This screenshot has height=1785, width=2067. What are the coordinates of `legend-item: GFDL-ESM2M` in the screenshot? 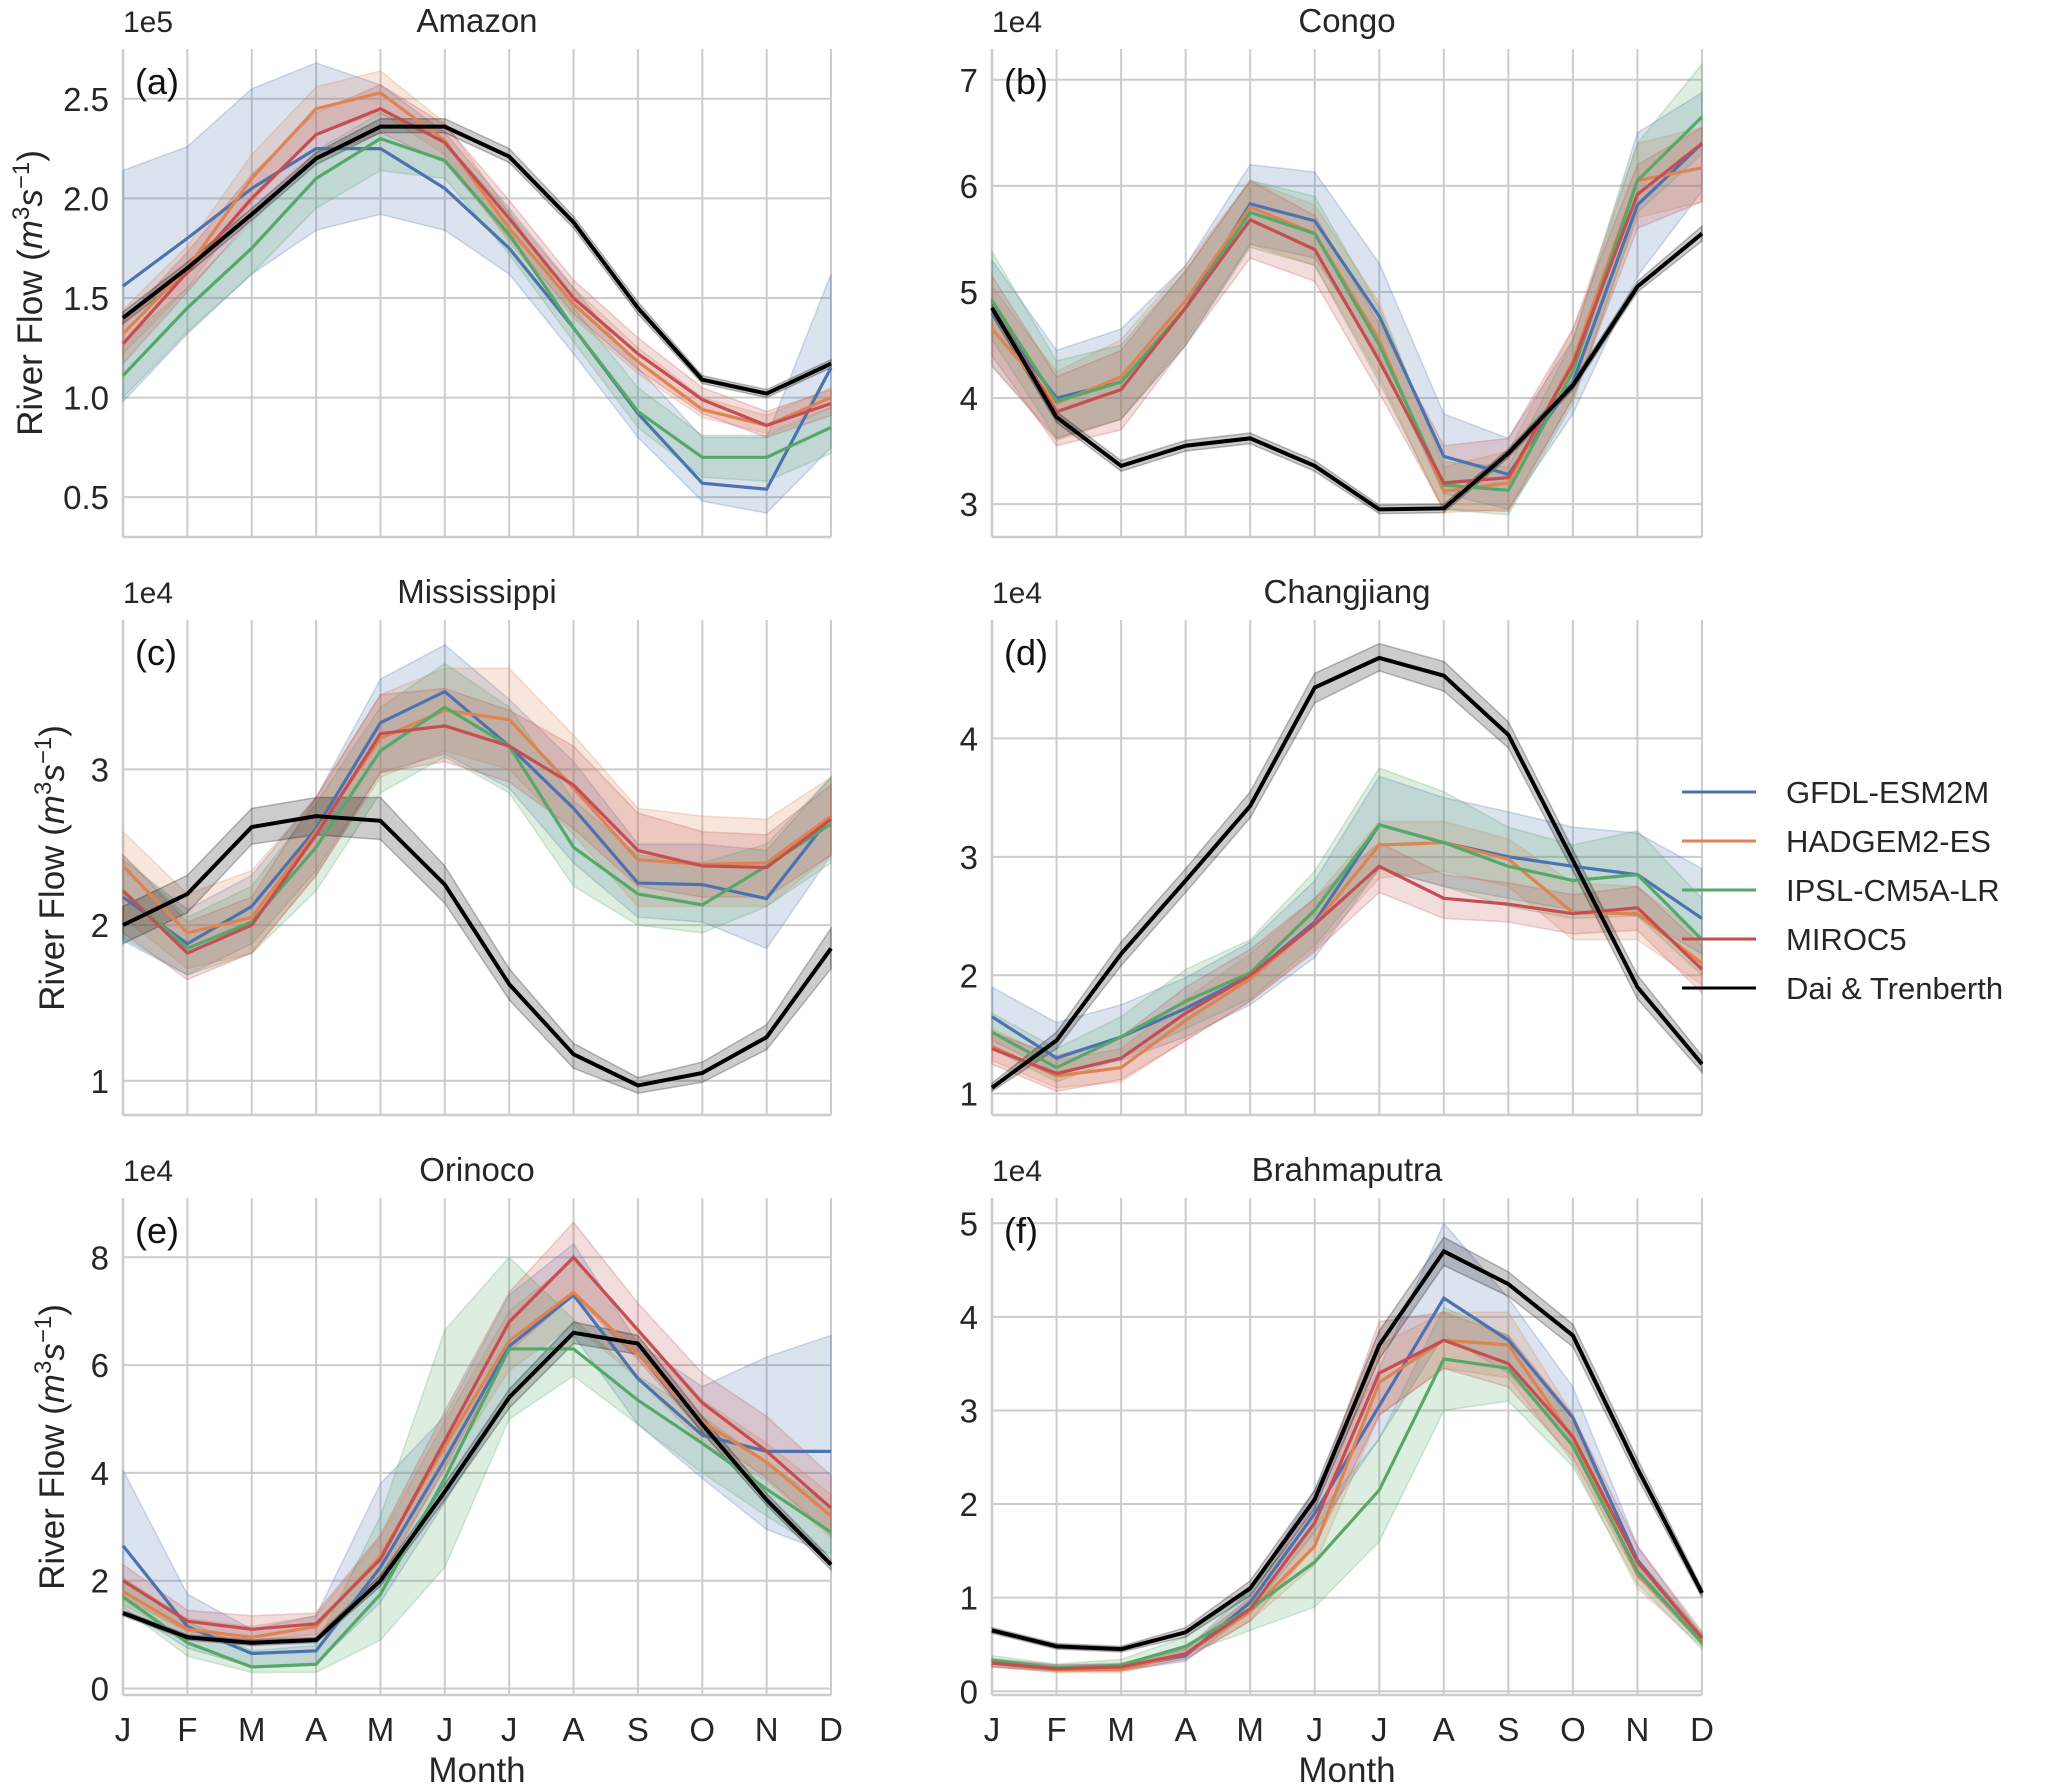 It's located at (1835, 792).